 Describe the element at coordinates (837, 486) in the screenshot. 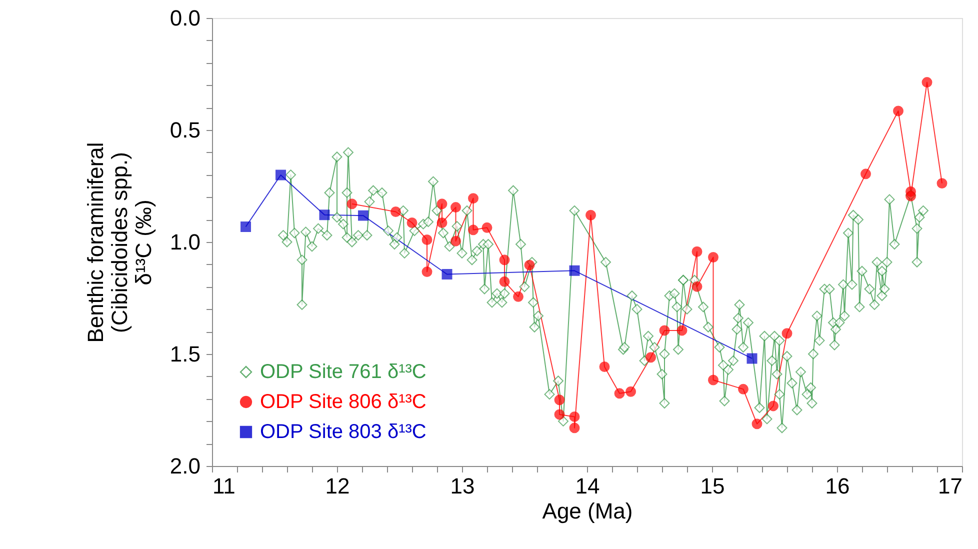

I see `x-tick-label: 16` at that location.